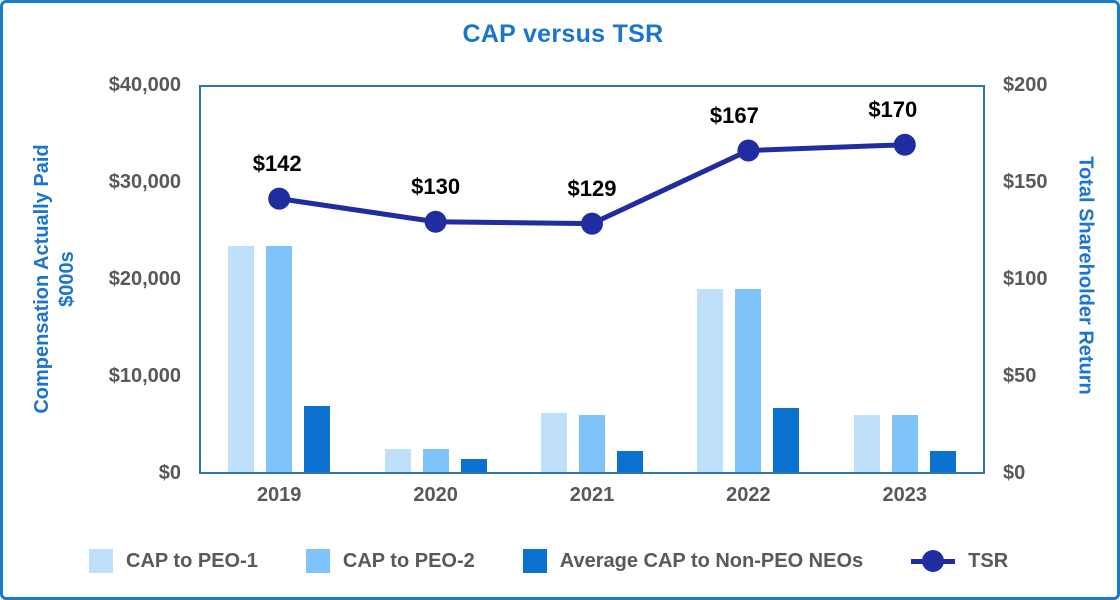 The width and height of the screenshot is (1120, 600). What do you see at coordinates (397, 460) in the screenshot?
I see `bar-cap-to-peo-1-2020` at bounding box center [397, 460].